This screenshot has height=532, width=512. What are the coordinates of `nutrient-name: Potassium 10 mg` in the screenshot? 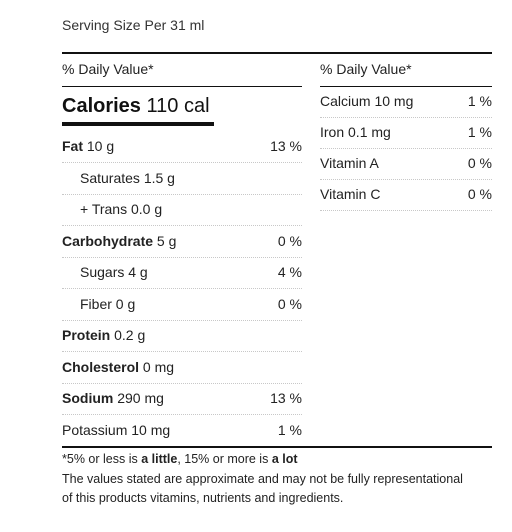 It's located at (116, 430).